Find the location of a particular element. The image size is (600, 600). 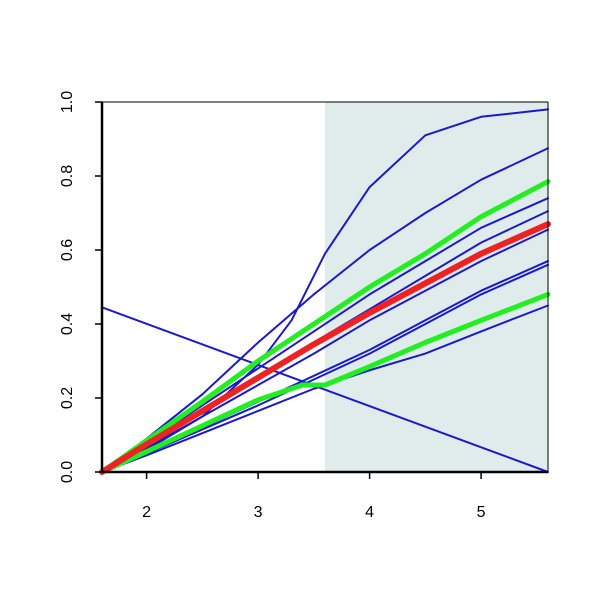

x-tick-label-5: 5 is located at coordinates (481, 512).